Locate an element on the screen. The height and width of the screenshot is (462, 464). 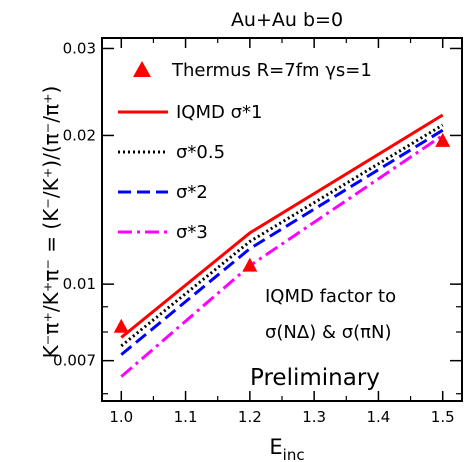
y-tick-label: 0.007 is located at coordinates (74, 361).